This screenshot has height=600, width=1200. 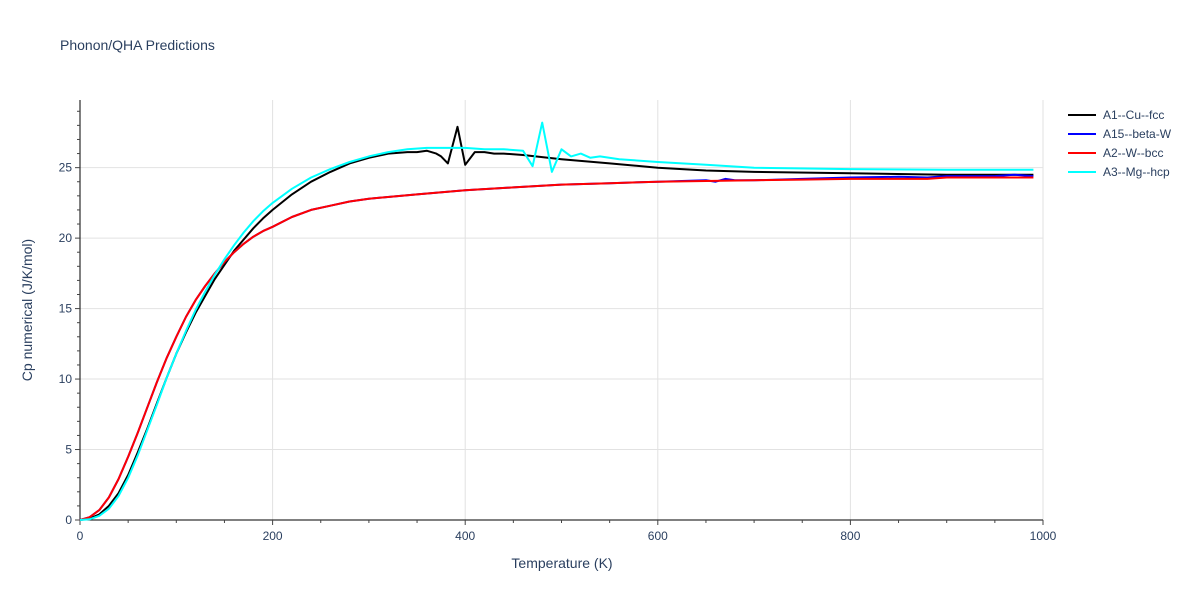 What do you see at coordinates (68, 450) in the screenshot?
I see `y-tick-label: 5` at bounding box center [68, 450].